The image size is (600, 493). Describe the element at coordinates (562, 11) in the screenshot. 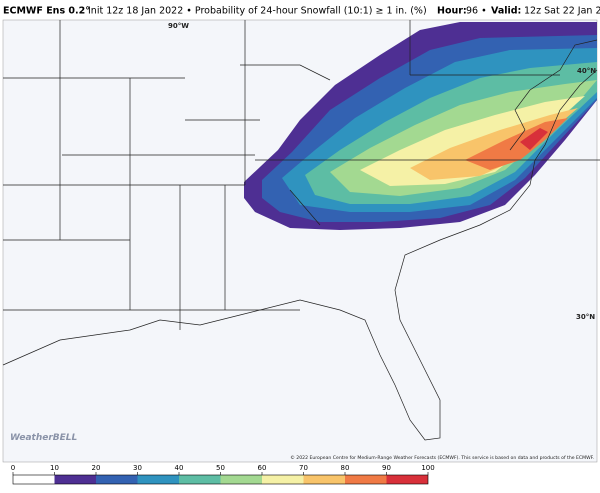

I see `valid: 12z Sat 22 Jan 2022` at that location.